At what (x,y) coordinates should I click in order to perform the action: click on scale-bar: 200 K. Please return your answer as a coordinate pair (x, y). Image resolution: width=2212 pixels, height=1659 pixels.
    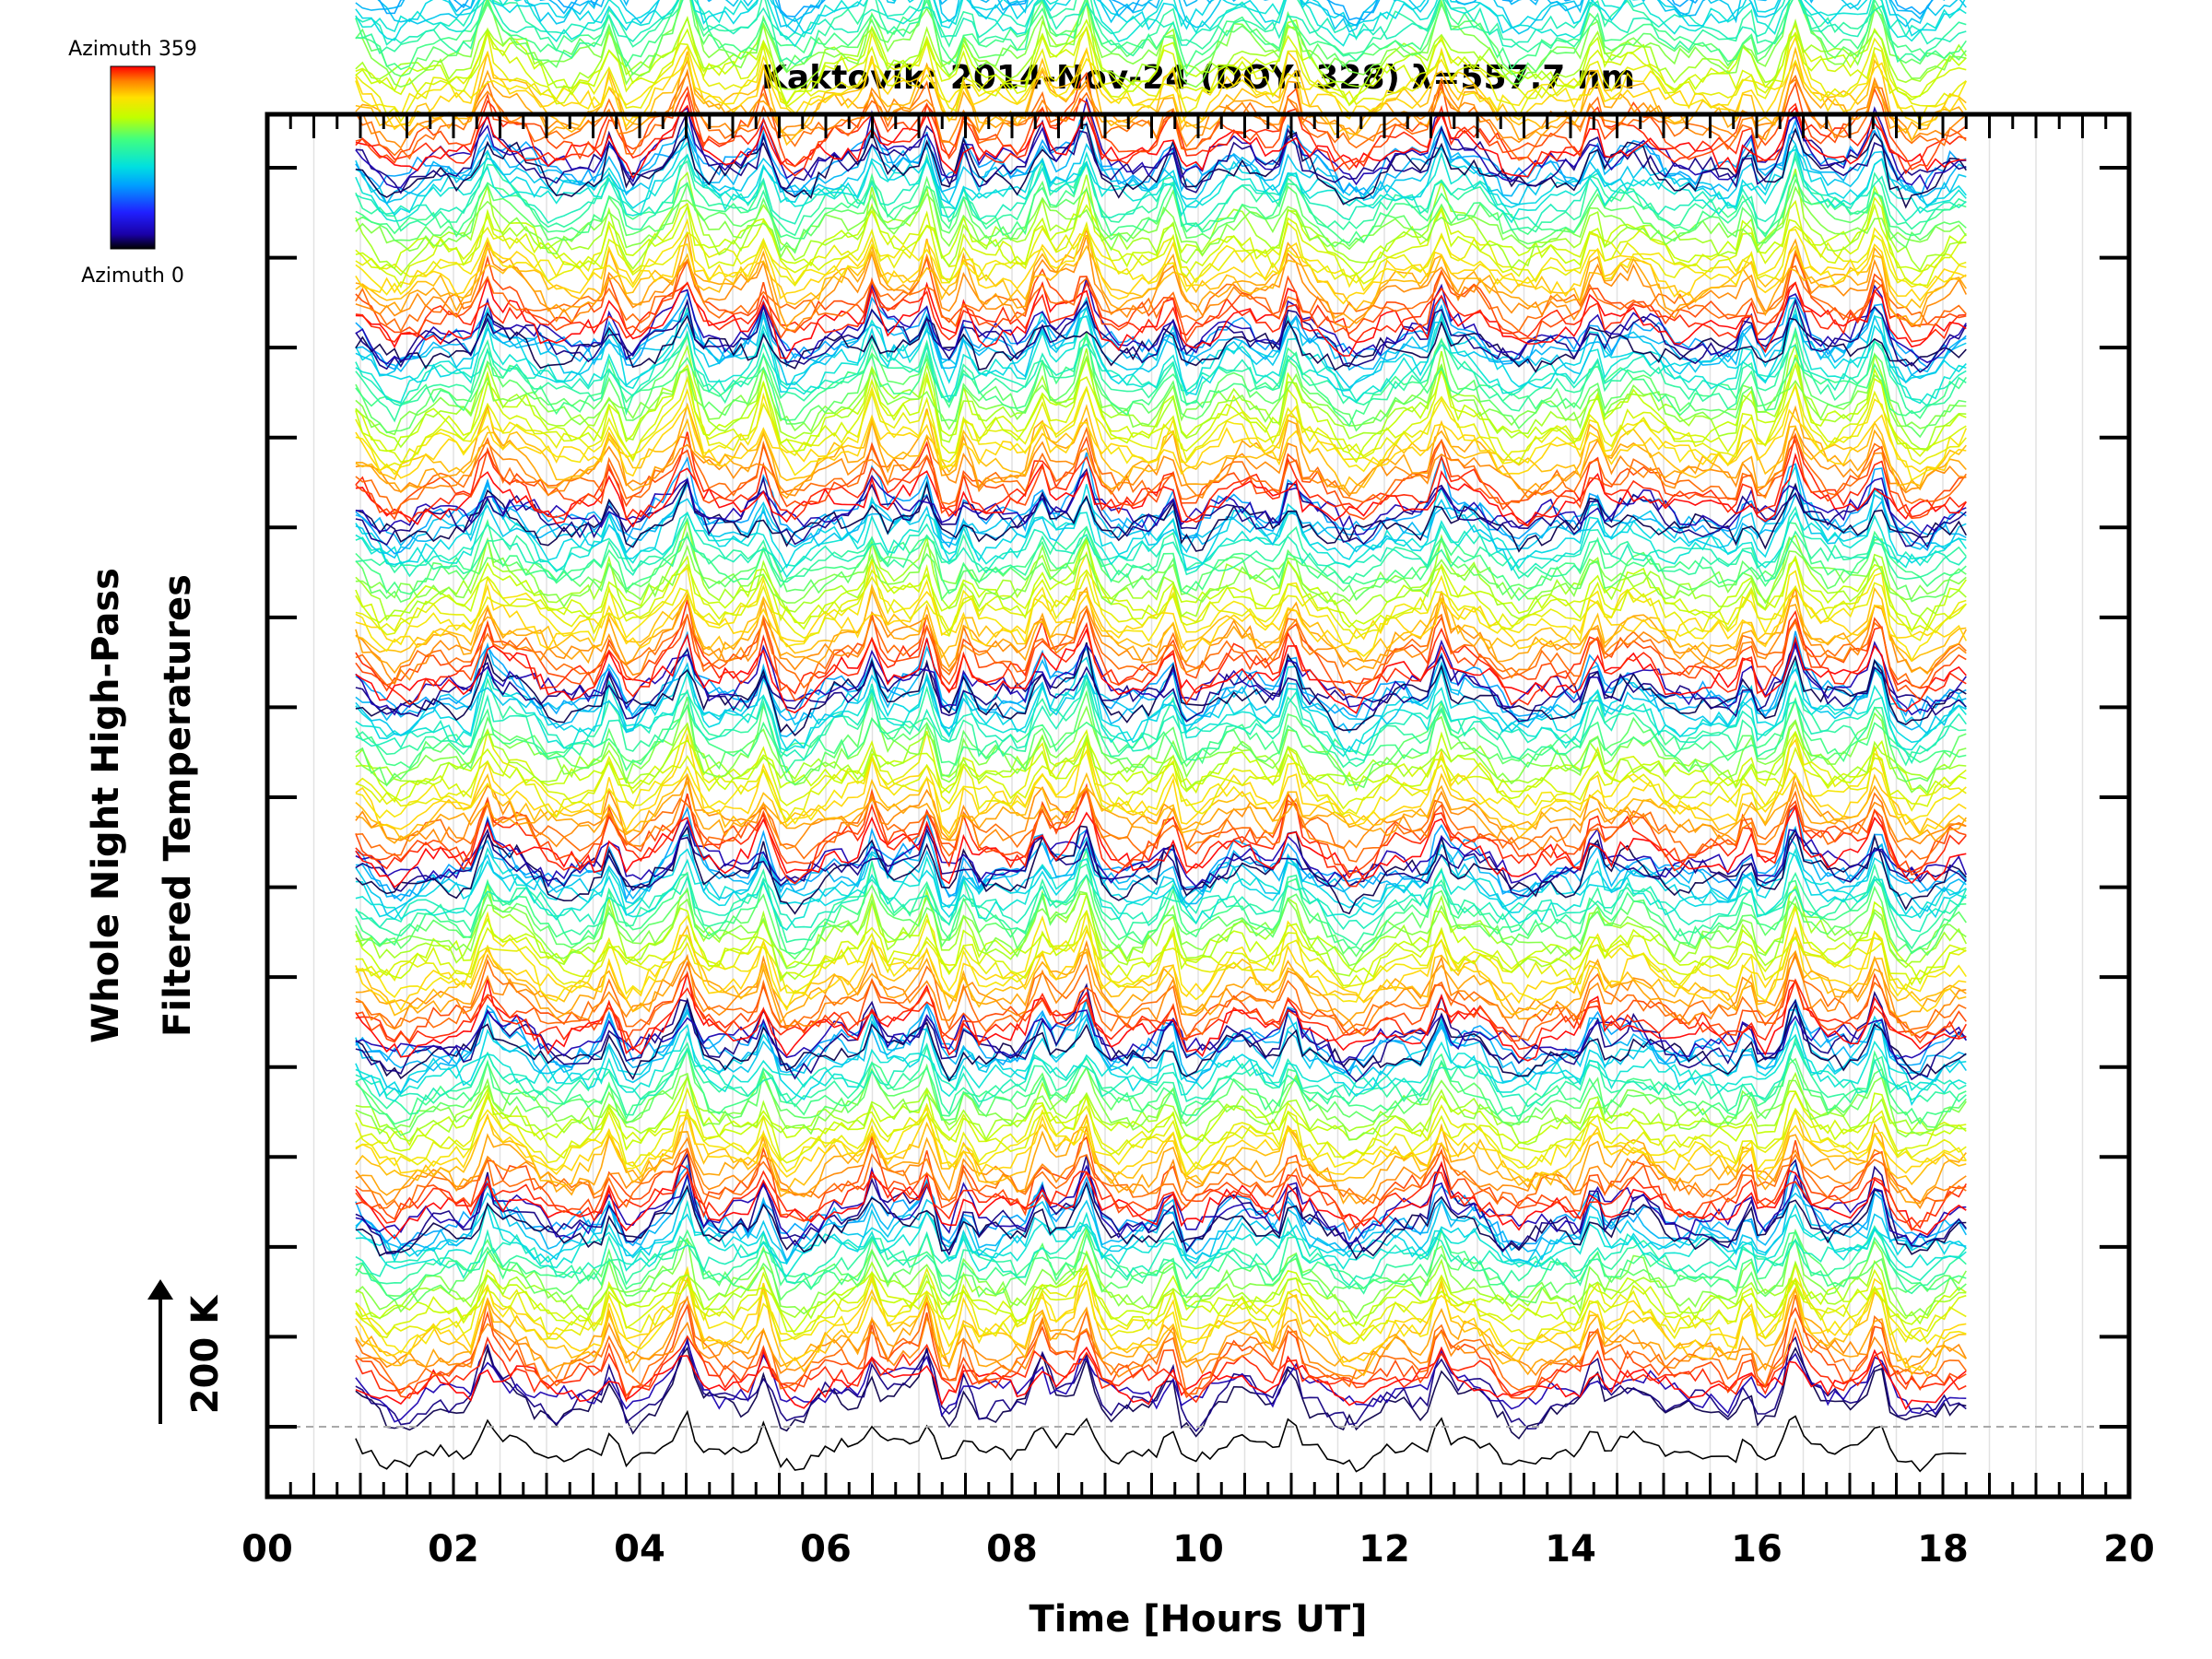
    Looking at the image, I should click on (187, 1351).